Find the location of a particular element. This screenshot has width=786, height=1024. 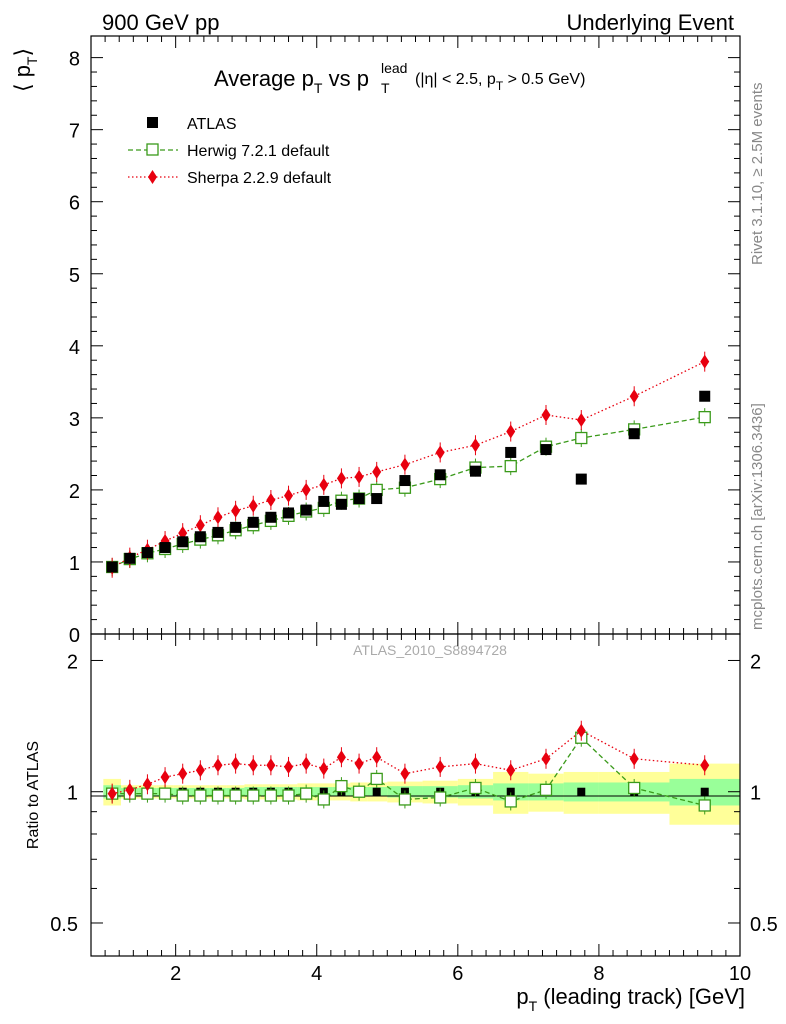

y-tick-label: 7 is located at coordinates (74, 132).